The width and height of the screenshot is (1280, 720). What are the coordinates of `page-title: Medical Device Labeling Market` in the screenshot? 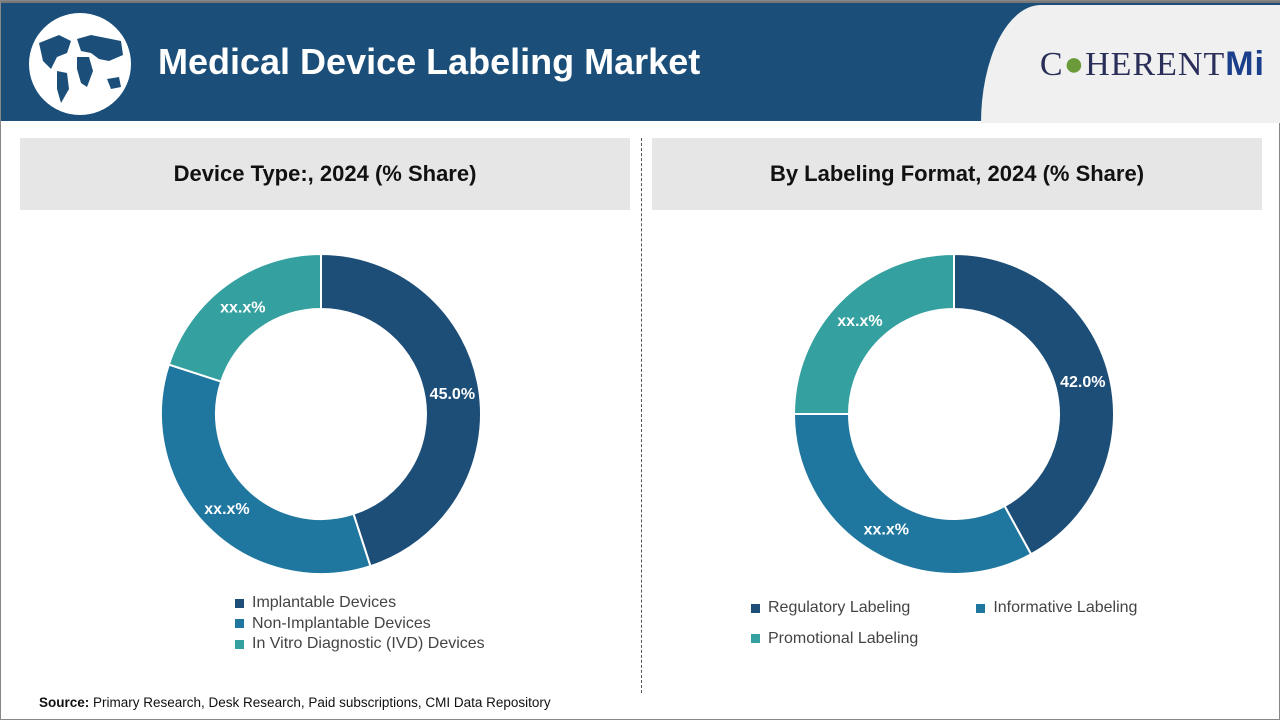 It's located at (429, 61).